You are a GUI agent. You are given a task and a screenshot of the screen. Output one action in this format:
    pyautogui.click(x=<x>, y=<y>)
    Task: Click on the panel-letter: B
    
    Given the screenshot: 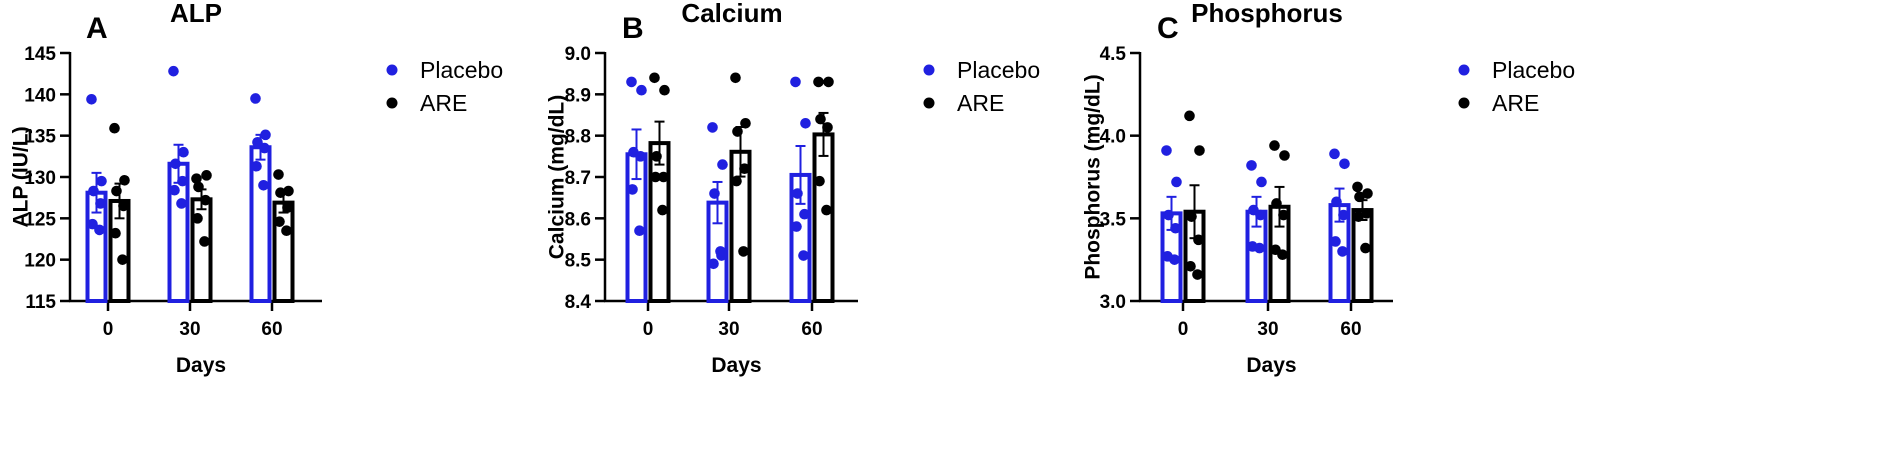 What is the action you would take?
    pyautogui.click(x=633, y=28)
    